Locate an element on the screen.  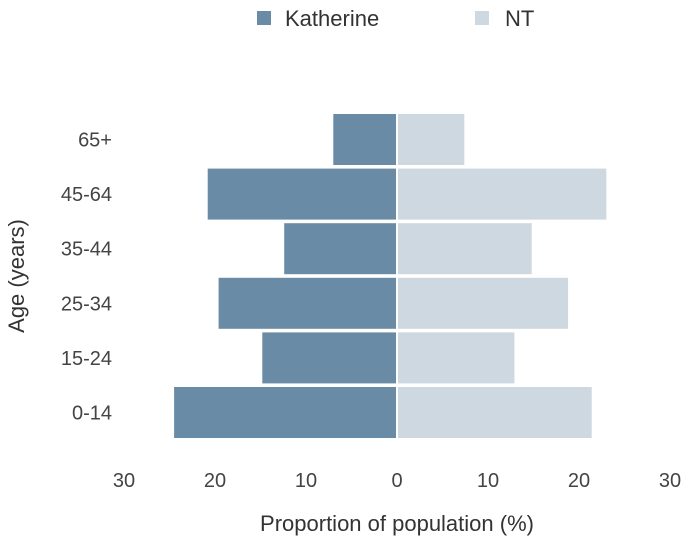
legend: Katherine NT is located at coordinates (395, 18).